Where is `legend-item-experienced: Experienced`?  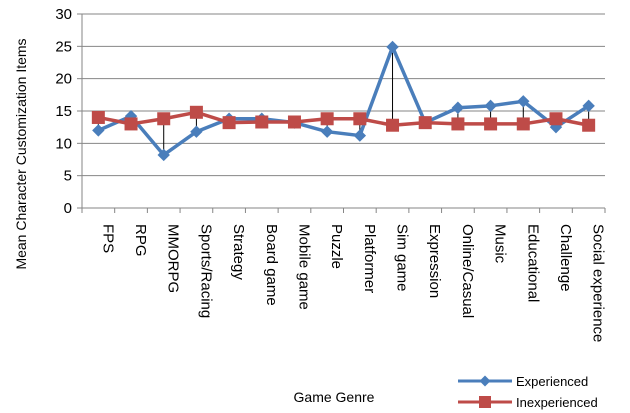
legend-item-experienced: Experienced is located at coordinates (523, 381).